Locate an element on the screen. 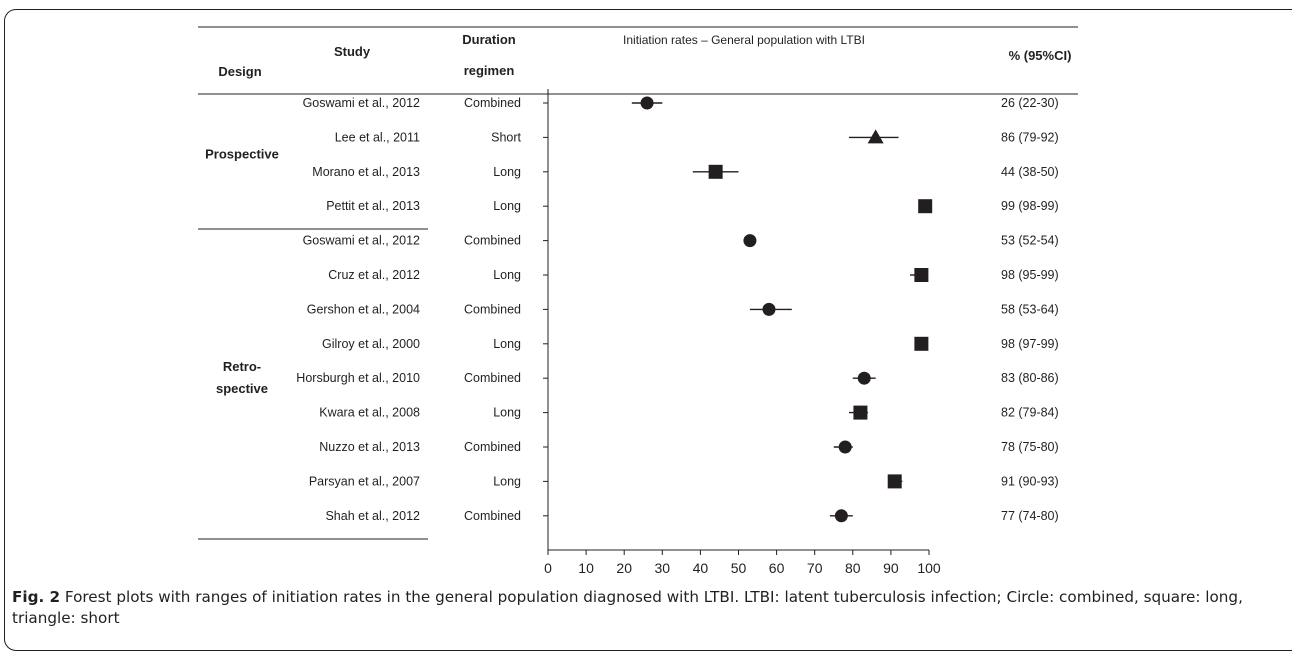  x-tick-label: 80 is located at coordinates (853, 568).